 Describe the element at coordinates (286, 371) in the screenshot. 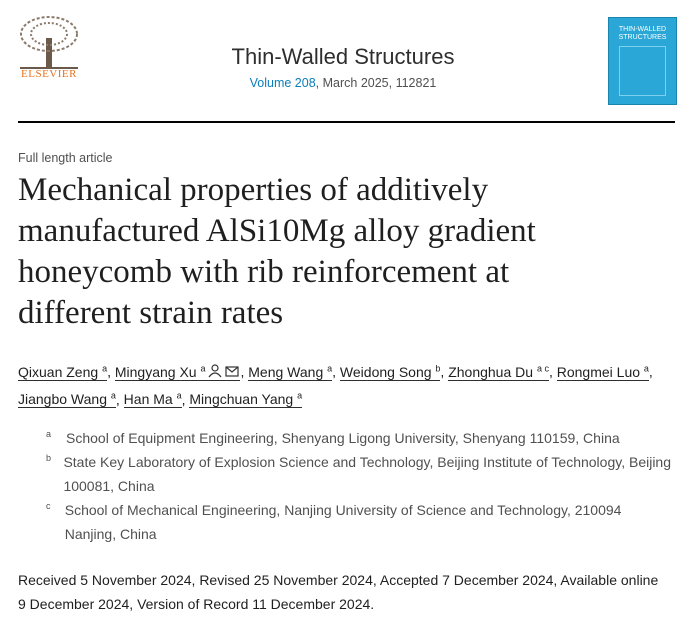

I see `author-name: Meng Wang` at that location.